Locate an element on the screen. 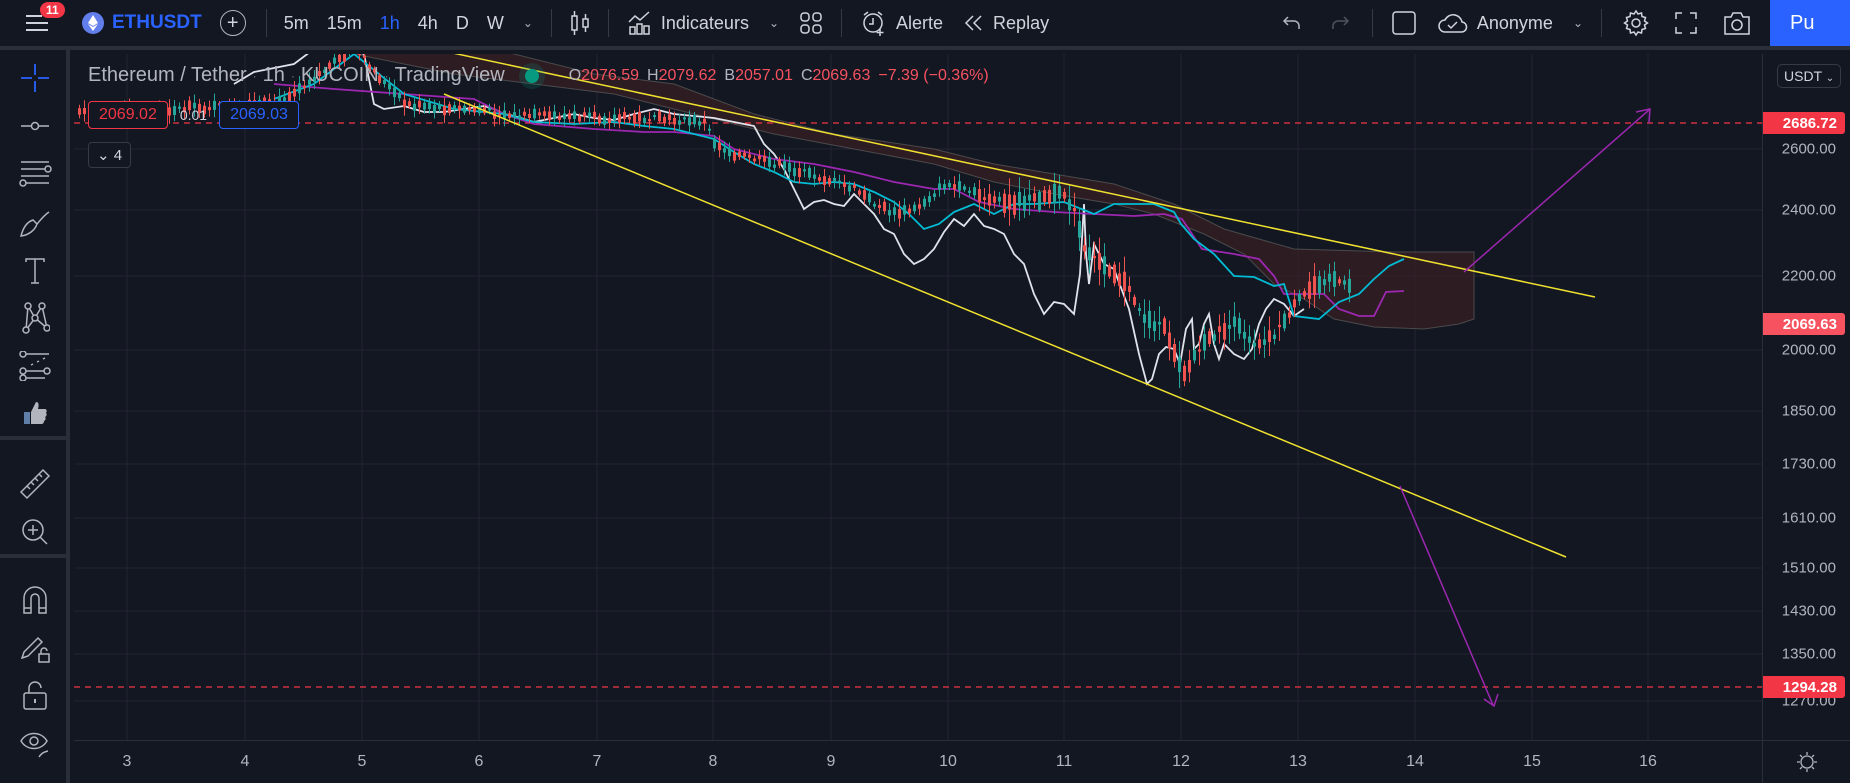  interval-dropdown-chevron-down-icon: ⌄ is located at coordinates (527, 23).